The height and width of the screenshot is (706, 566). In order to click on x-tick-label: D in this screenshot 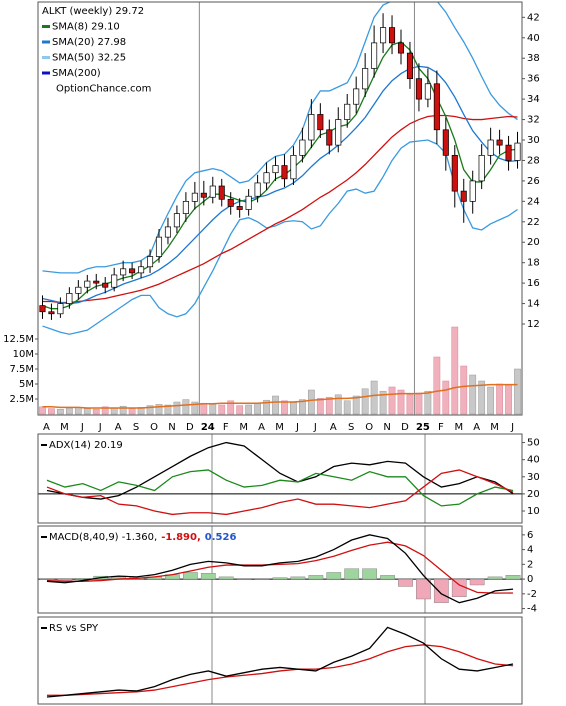, I will do `click(190, 427)`.